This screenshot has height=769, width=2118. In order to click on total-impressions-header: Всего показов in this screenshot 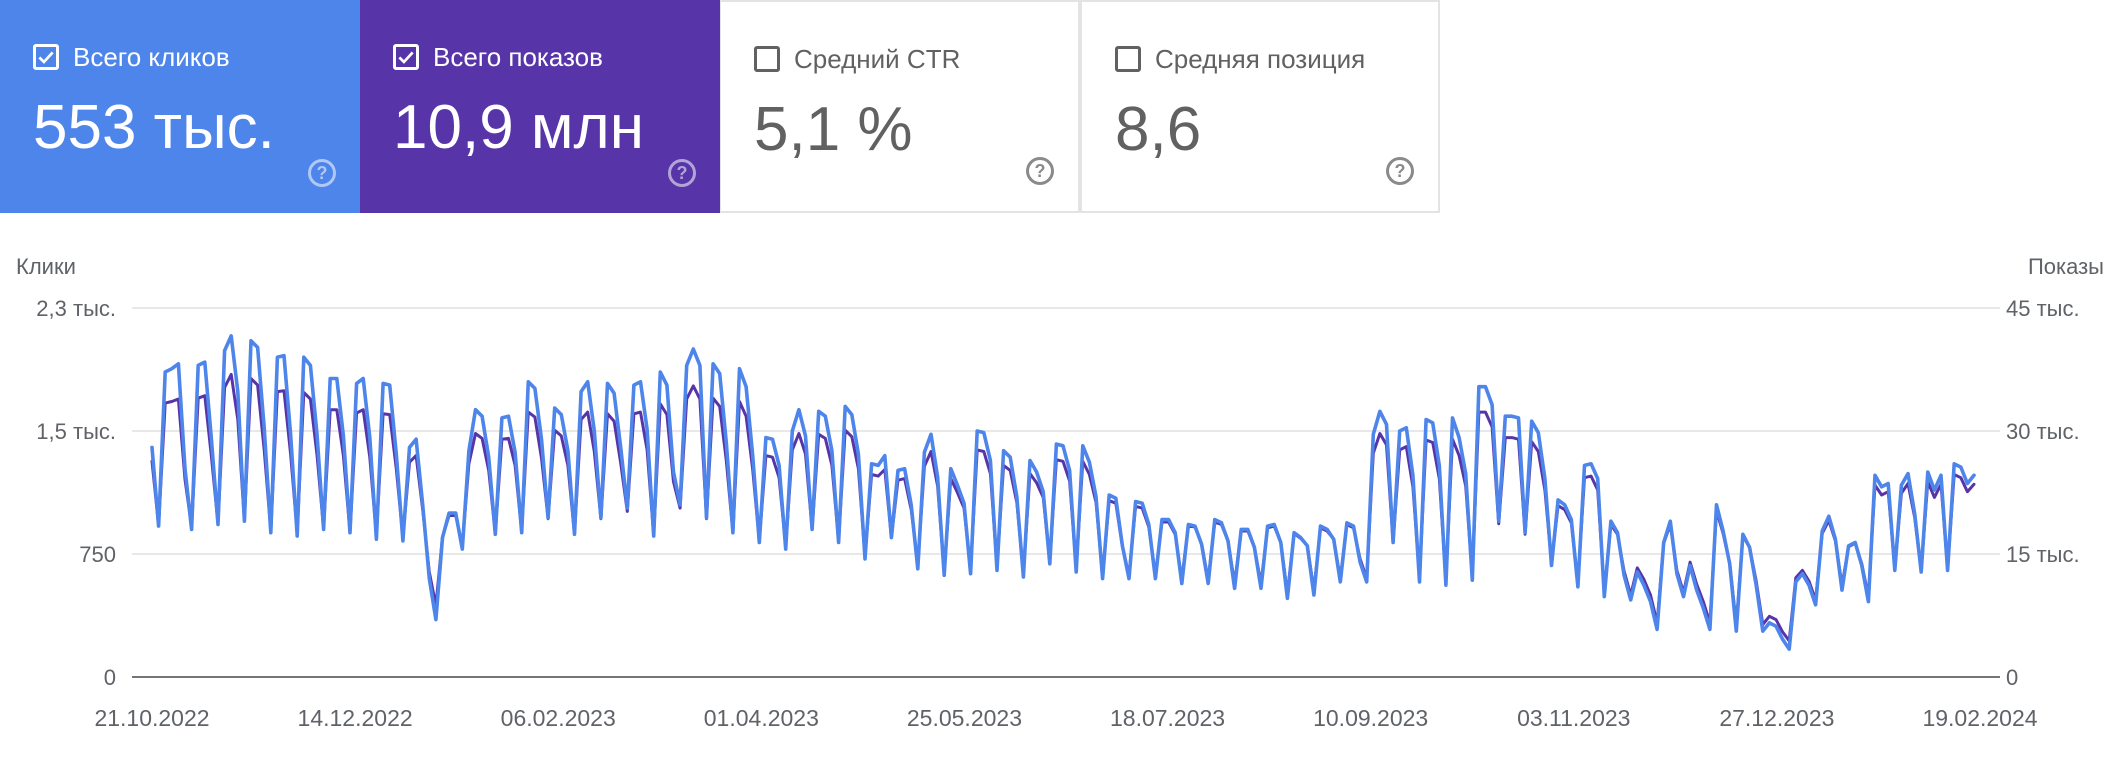, I will do `click(498, 57)`.